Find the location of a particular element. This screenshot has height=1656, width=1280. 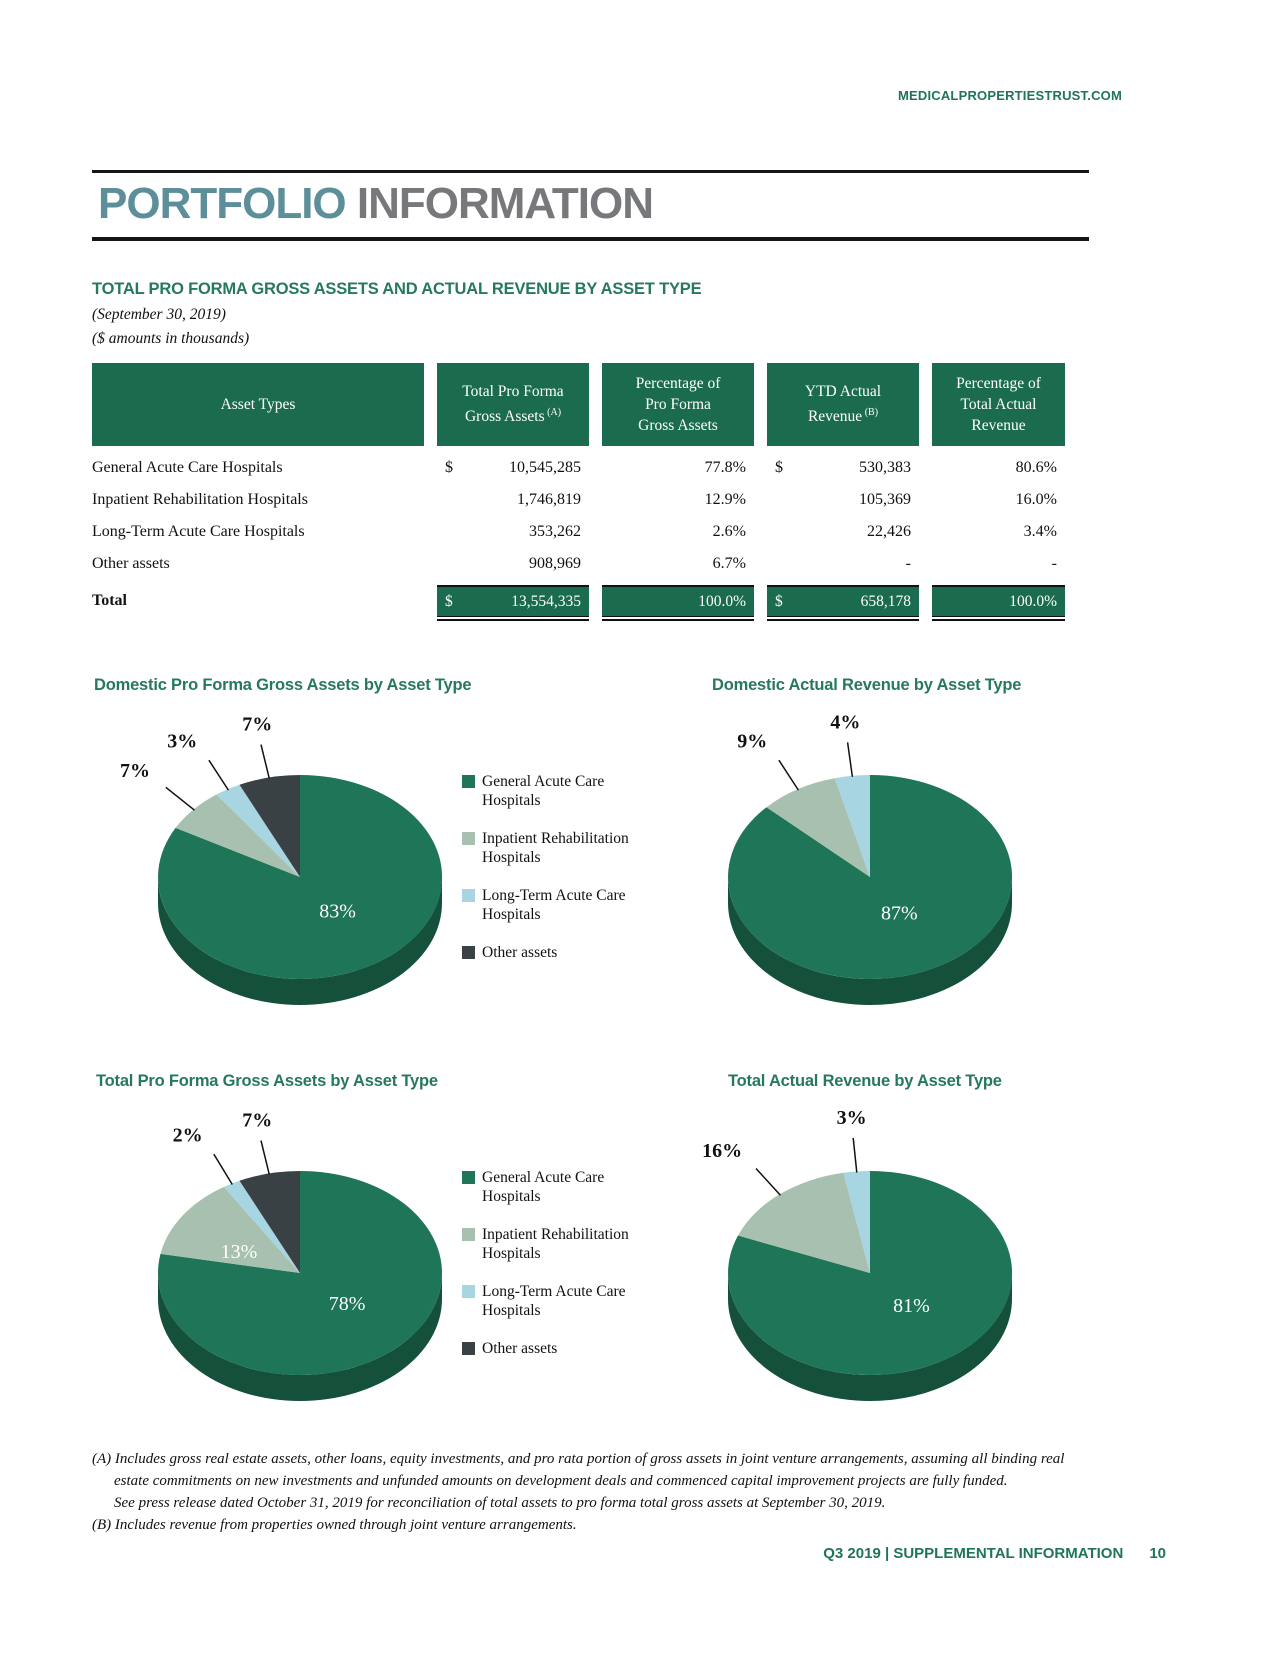

value-text: - is located at coordinates (1054, 563).